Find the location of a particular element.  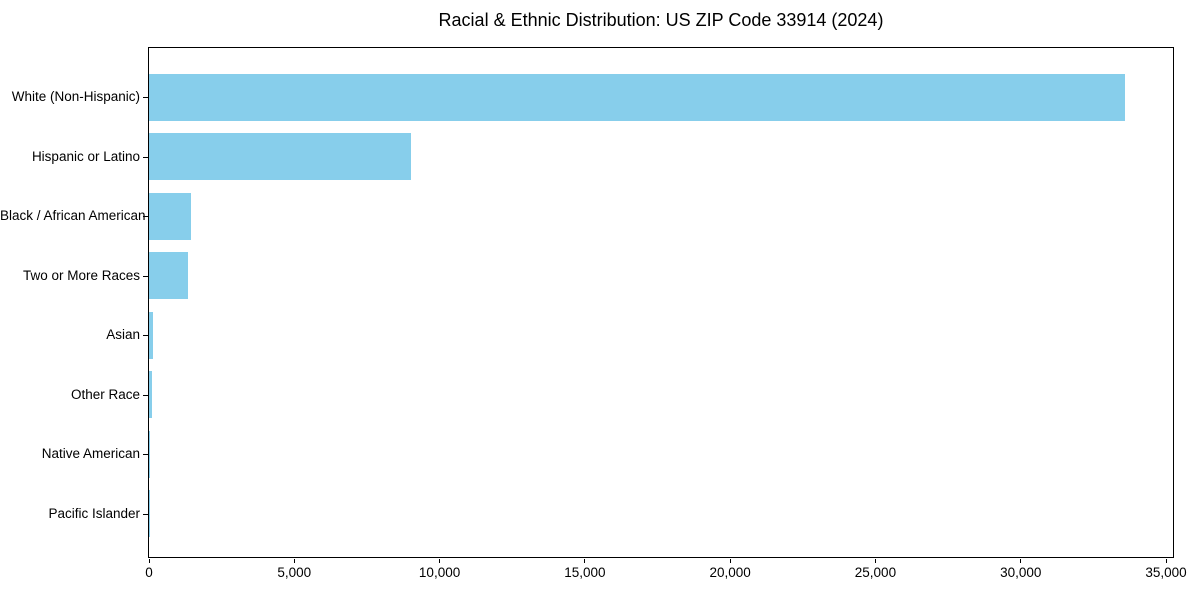

y-tick-label: Asian is located at coordinates (123, 335).